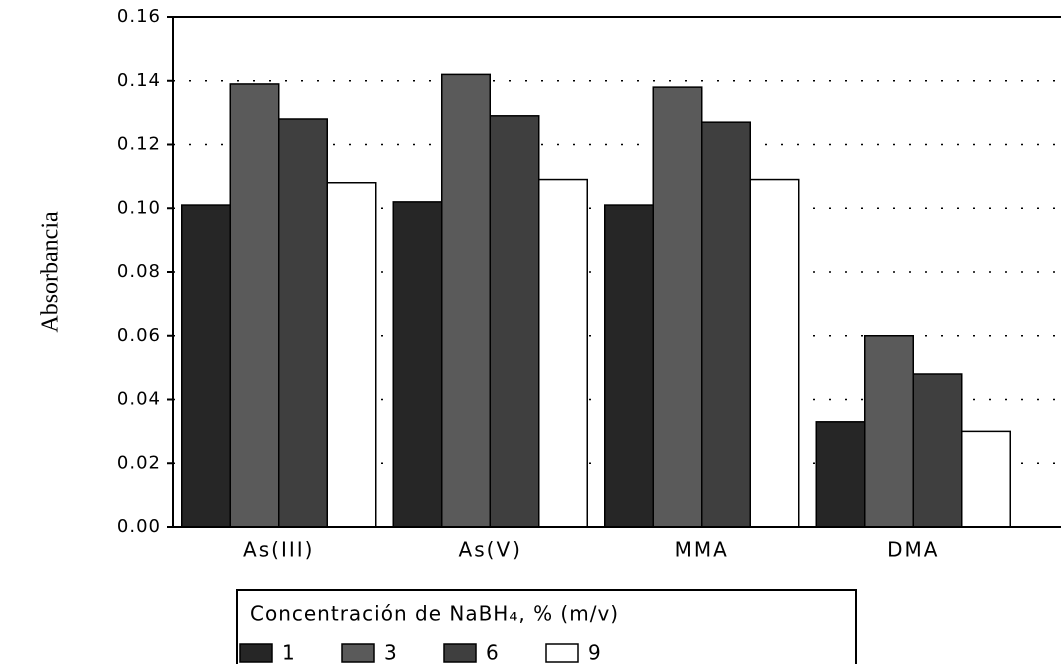 Image resolution: width=1061 pixels, height=664 pixels. What do you see at coordinates (139, 462) in the screenshot?
I see `y-tick-label: 0.02` at bounding box center [139, 462].